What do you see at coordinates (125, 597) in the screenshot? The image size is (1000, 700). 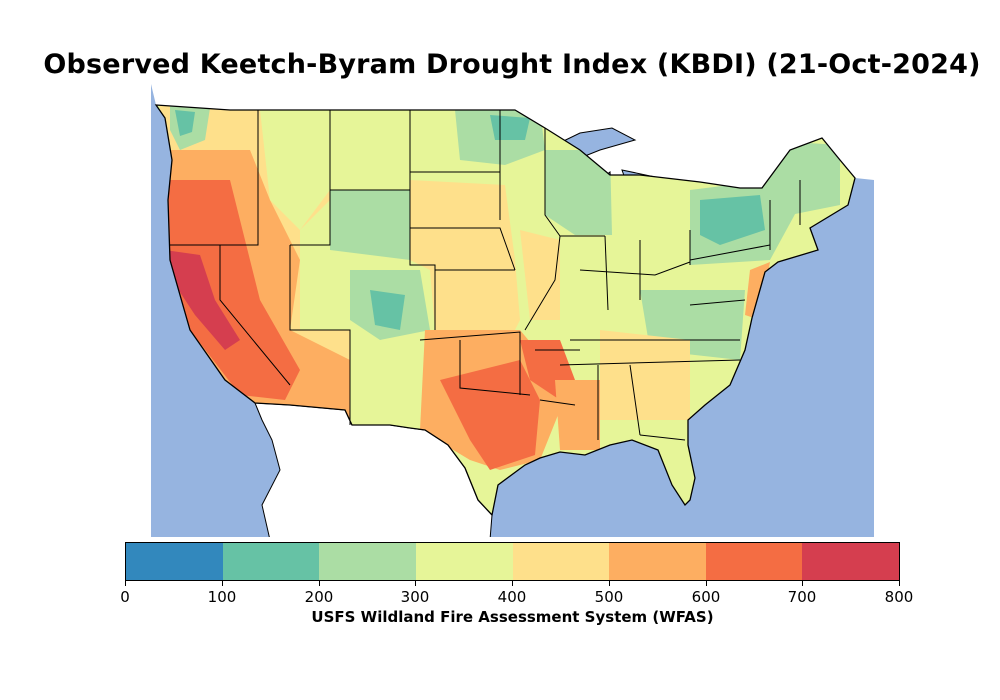 I see `colorbar-tick-label: 0` at bounding box center [125, 597].